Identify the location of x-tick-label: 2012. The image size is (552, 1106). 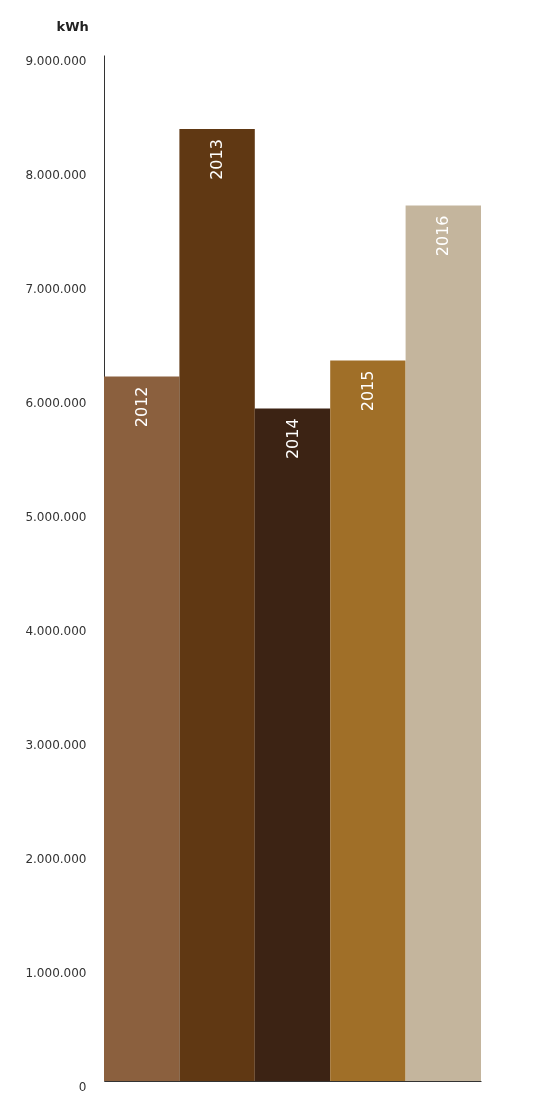
(141, 407).